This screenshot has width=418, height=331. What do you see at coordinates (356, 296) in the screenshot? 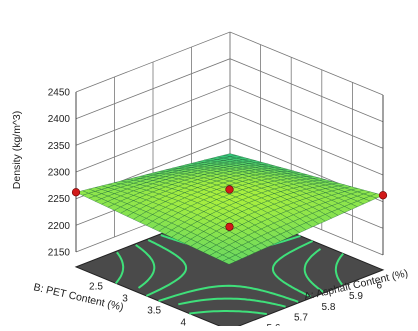
I see `a-tick-label: 5.9` at bounding box center [356, 296].